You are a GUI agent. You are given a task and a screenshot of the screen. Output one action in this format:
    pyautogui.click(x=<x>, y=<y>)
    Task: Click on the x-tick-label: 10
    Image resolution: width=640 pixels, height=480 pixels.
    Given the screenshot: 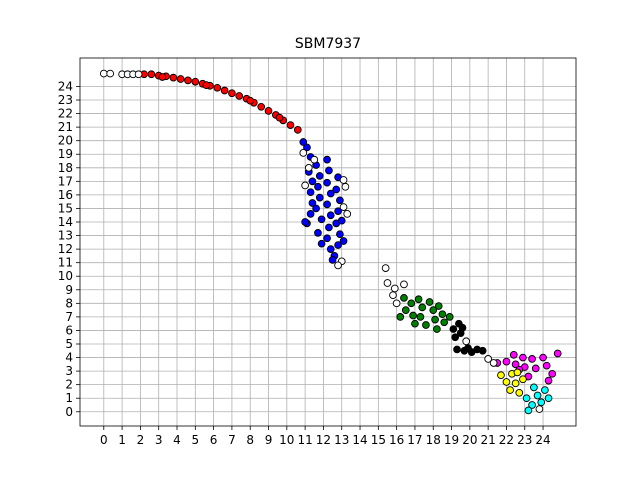 What is the action you would take?
    pyautogui.click(x=286, y=440)
    